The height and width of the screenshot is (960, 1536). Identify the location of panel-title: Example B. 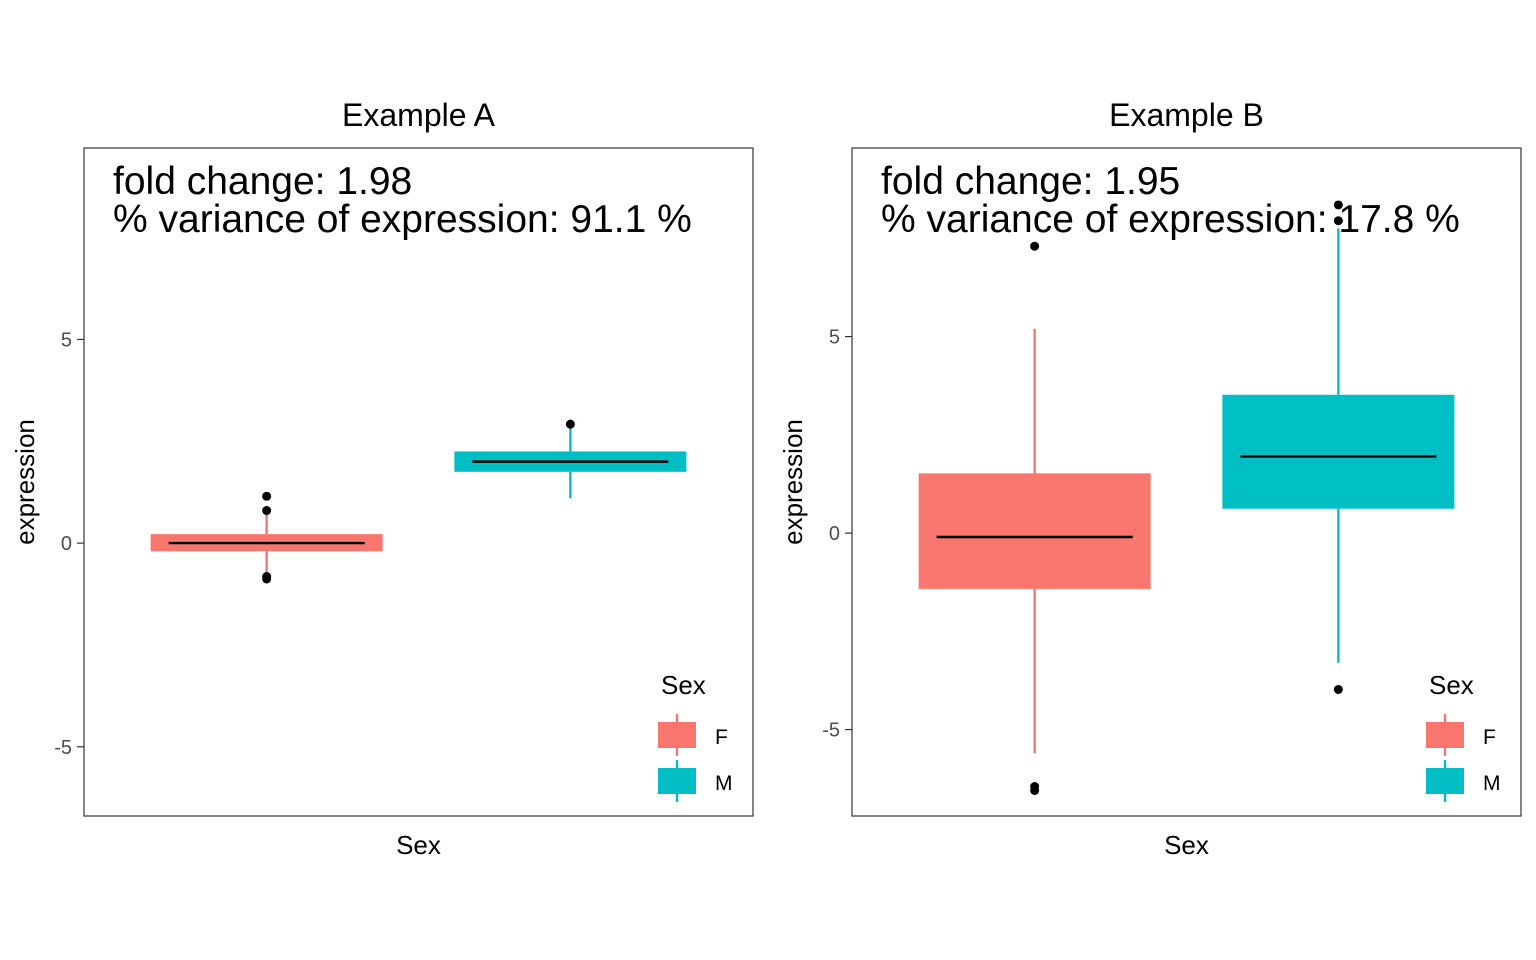
(1186, 115).